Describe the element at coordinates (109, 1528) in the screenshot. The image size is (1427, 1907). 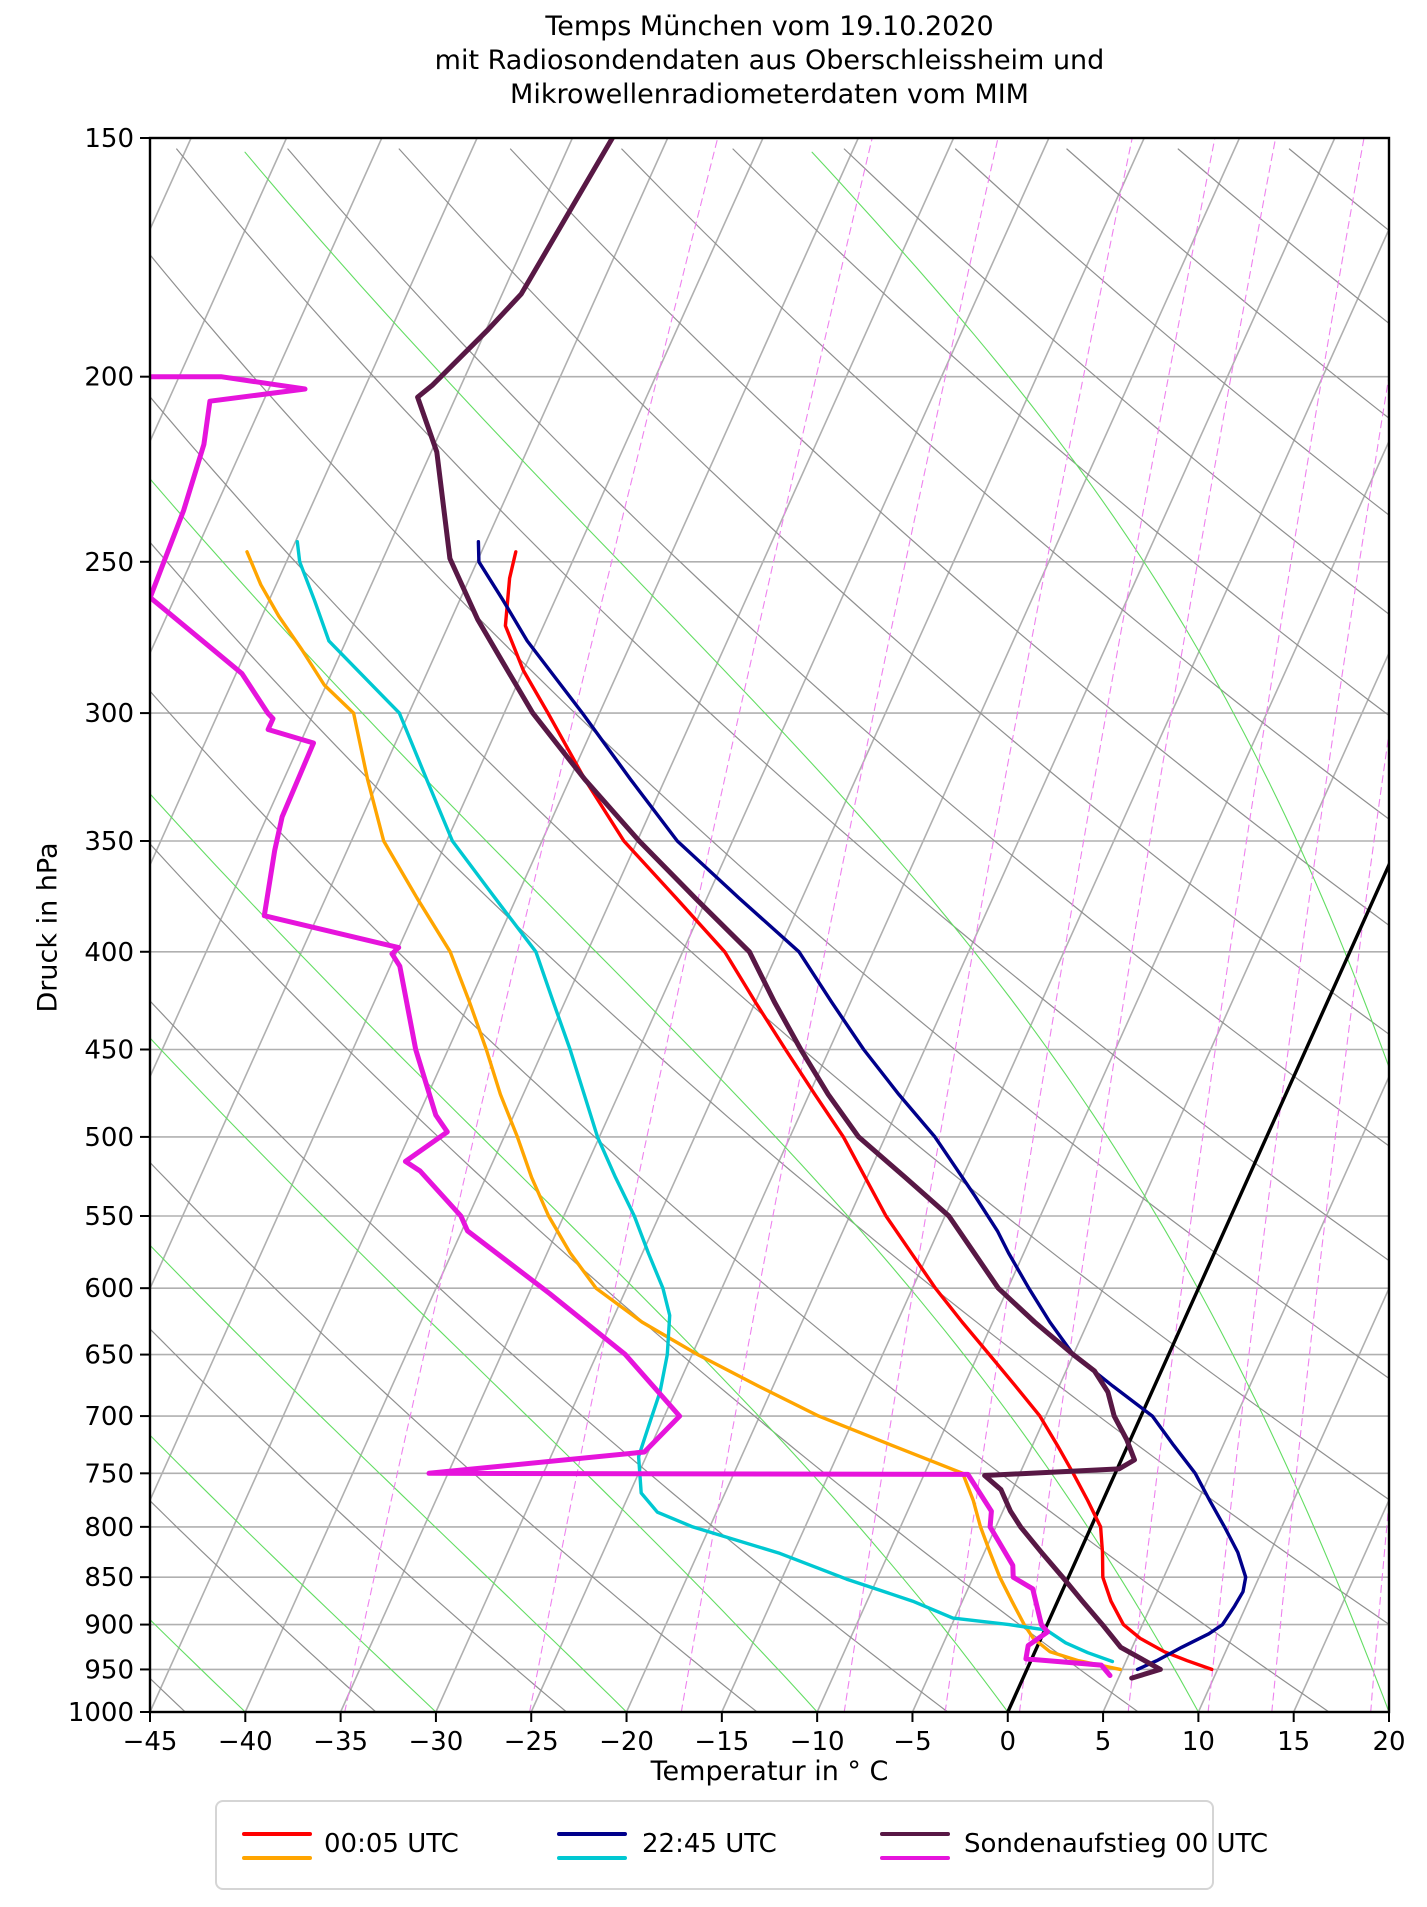
I see `y-tick-label: 800` at that location.